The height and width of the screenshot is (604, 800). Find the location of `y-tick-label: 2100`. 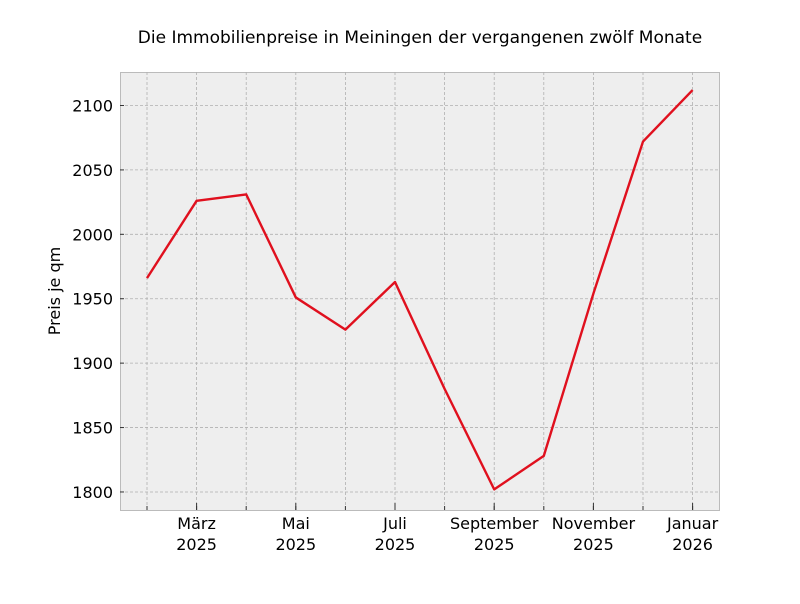

y-tick-label: 2100 is located at coordinates (92, 105).